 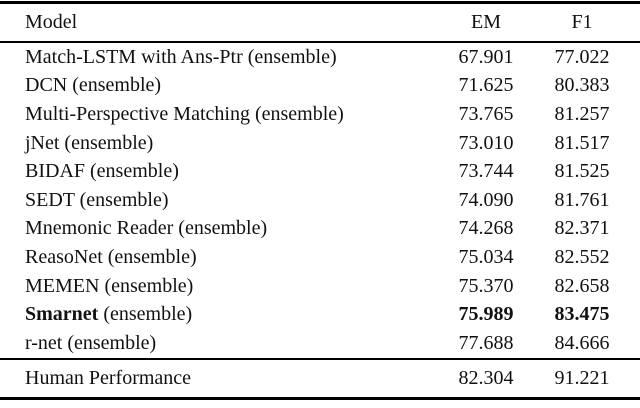 I want to click on em-score-cell: 71.625, so click(x=486, y=85).